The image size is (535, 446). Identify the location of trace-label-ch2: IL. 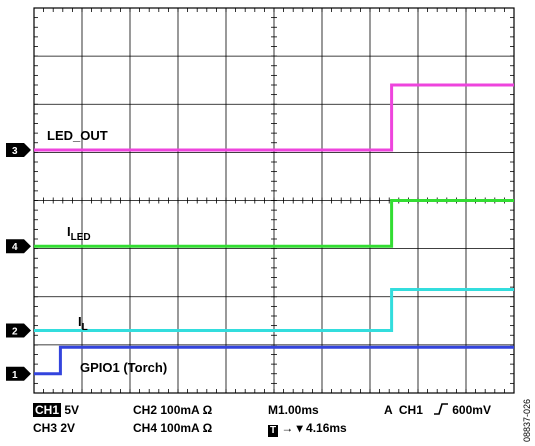
(83, 323).